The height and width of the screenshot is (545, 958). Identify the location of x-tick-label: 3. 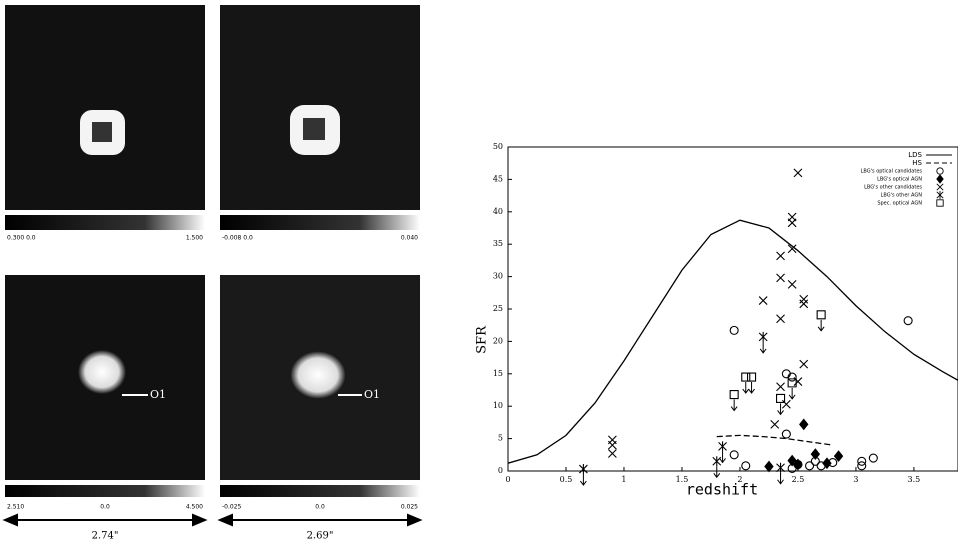
(855, 479).